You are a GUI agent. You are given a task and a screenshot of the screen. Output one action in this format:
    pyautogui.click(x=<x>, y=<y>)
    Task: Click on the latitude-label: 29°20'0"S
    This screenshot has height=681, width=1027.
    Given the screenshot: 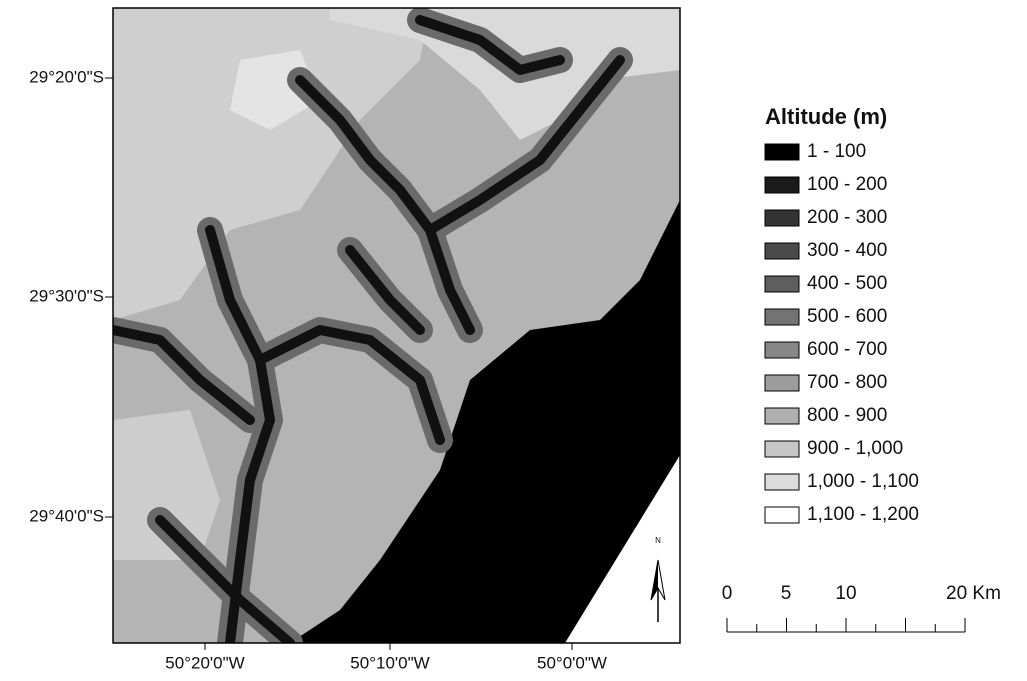 What is the action you would take?
    pyautogui.click(x=66, y=76)
    